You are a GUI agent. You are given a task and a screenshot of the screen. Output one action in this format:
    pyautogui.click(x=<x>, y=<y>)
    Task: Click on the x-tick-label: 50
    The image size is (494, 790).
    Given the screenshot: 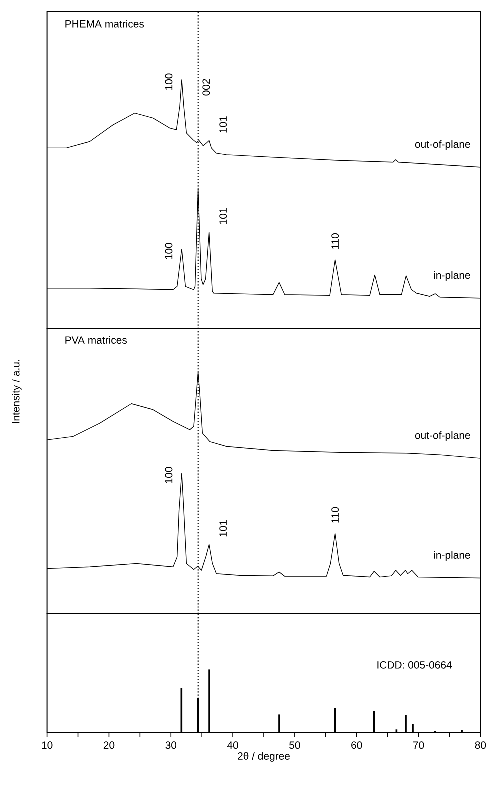 What is the action you would take?
    pyautogui.click(x=295, y=746)
    